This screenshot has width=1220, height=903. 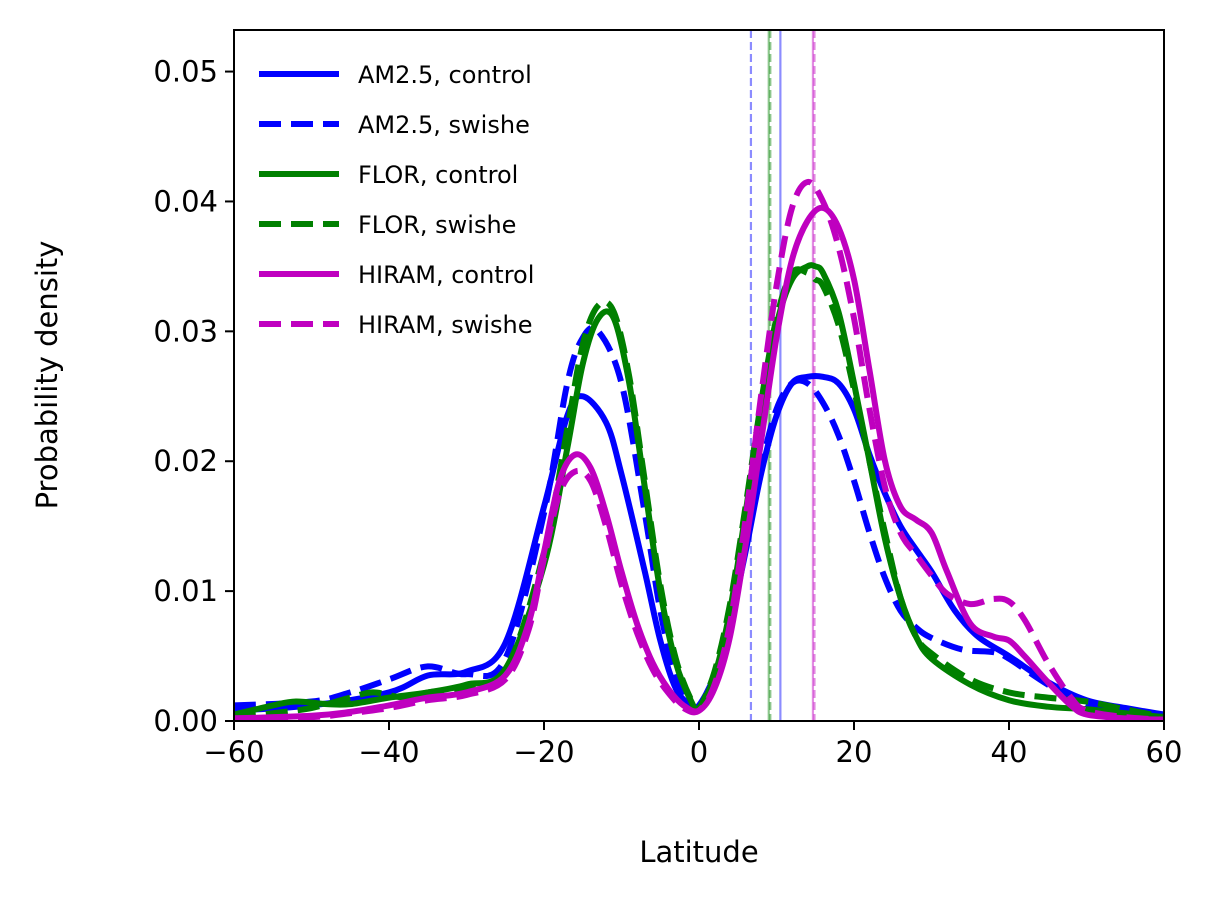 I want to click on legend-label: AM2.5, swishe, so click(x=444, y=125).